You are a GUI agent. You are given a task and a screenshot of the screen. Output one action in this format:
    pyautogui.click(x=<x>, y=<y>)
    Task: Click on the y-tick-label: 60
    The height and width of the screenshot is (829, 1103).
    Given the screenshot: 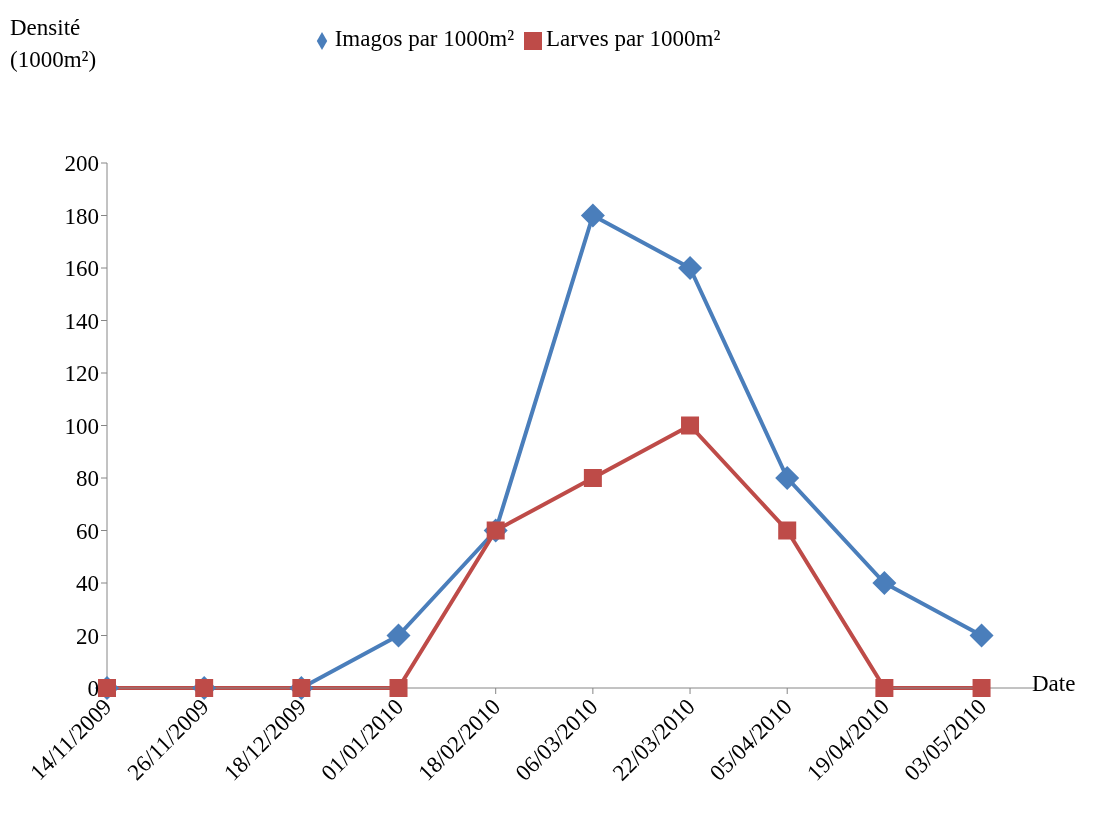 What is the action you would take?
    pyautogui.click(x=87, y=531)
    